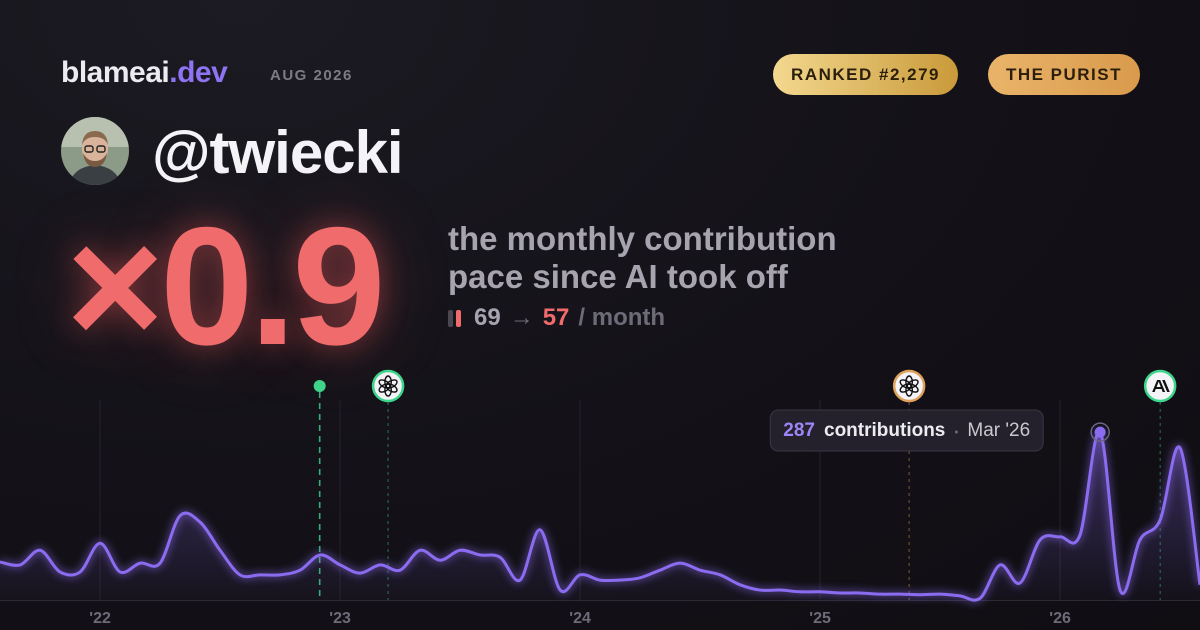 The image size is (1200, 630). Describe the element at coordinates (799, 430) in the screenshot. I see `tooltip-value: 287` at that location.